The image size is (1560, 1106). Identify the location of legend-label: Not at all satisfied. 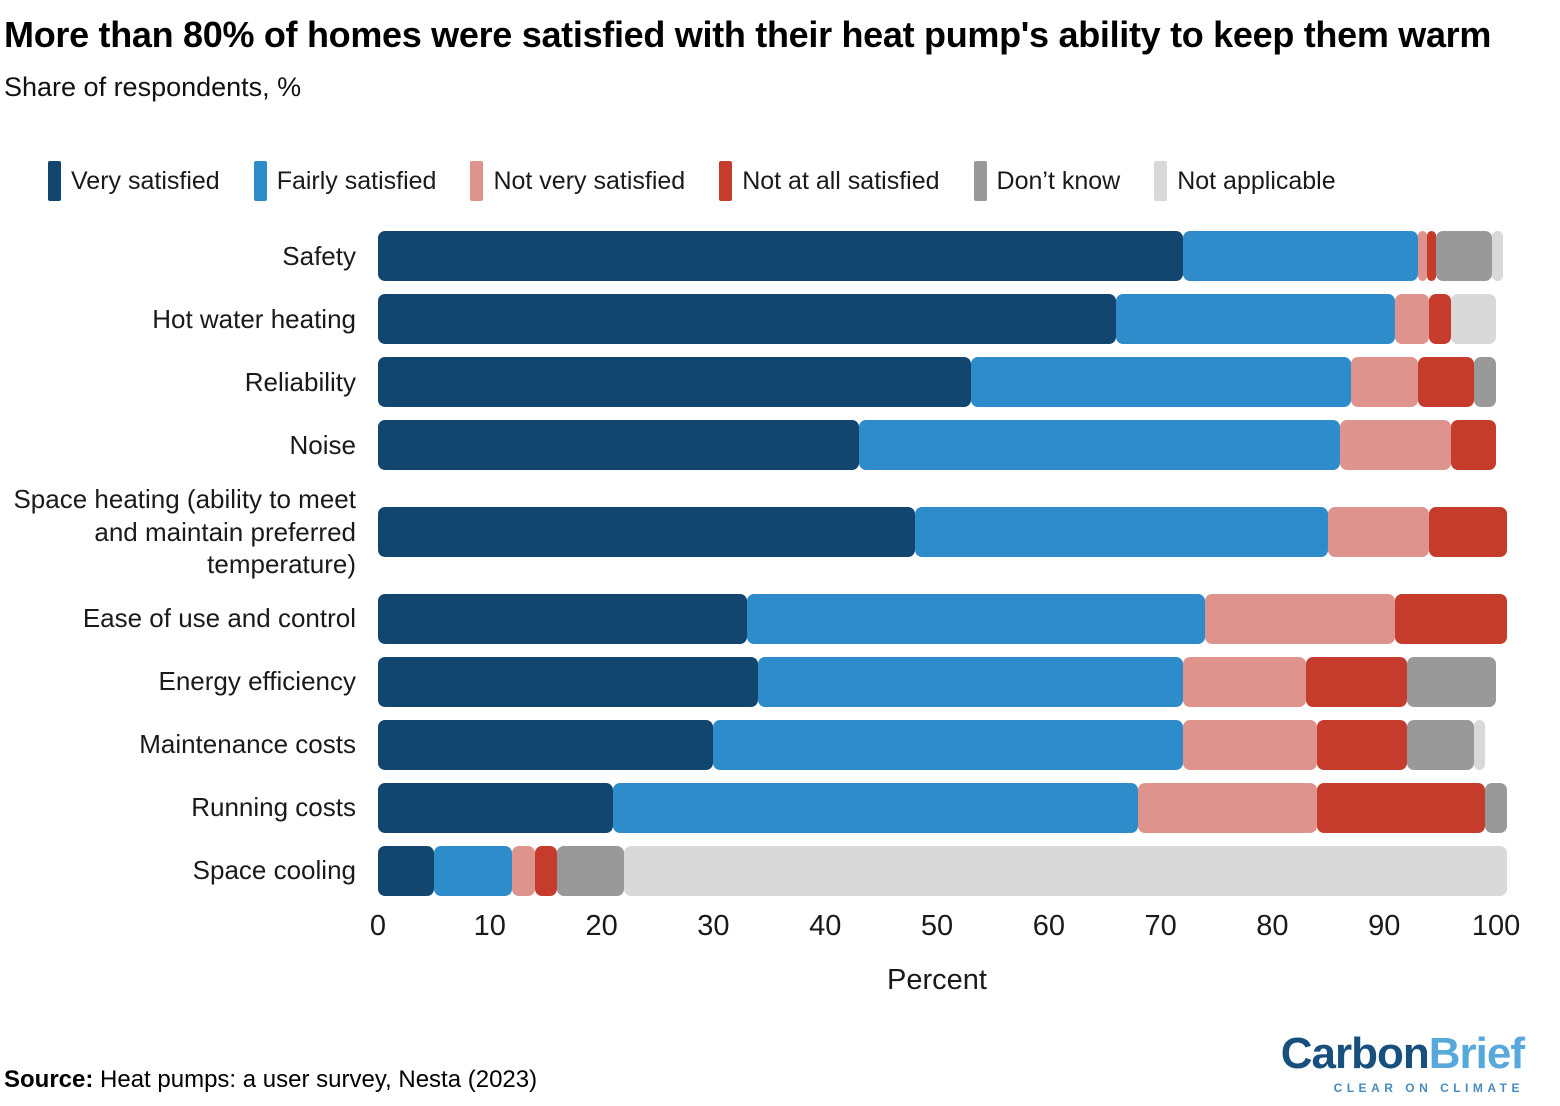
(841, 180).